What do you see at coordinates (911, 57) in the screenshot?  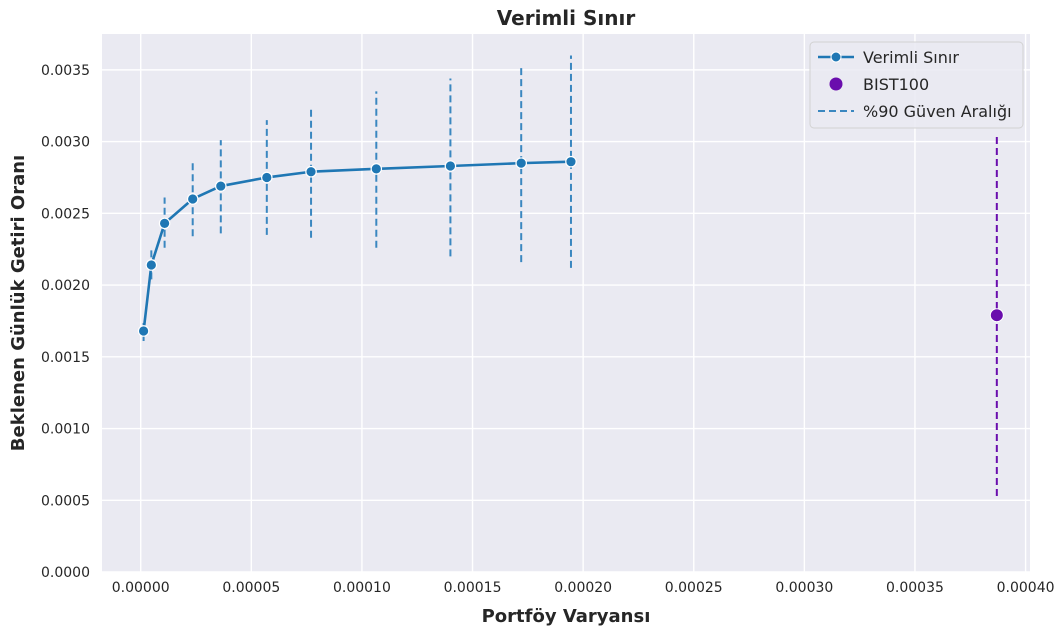 I see `legend-label: Verimli Sınır` at bounding box center [911, 57].